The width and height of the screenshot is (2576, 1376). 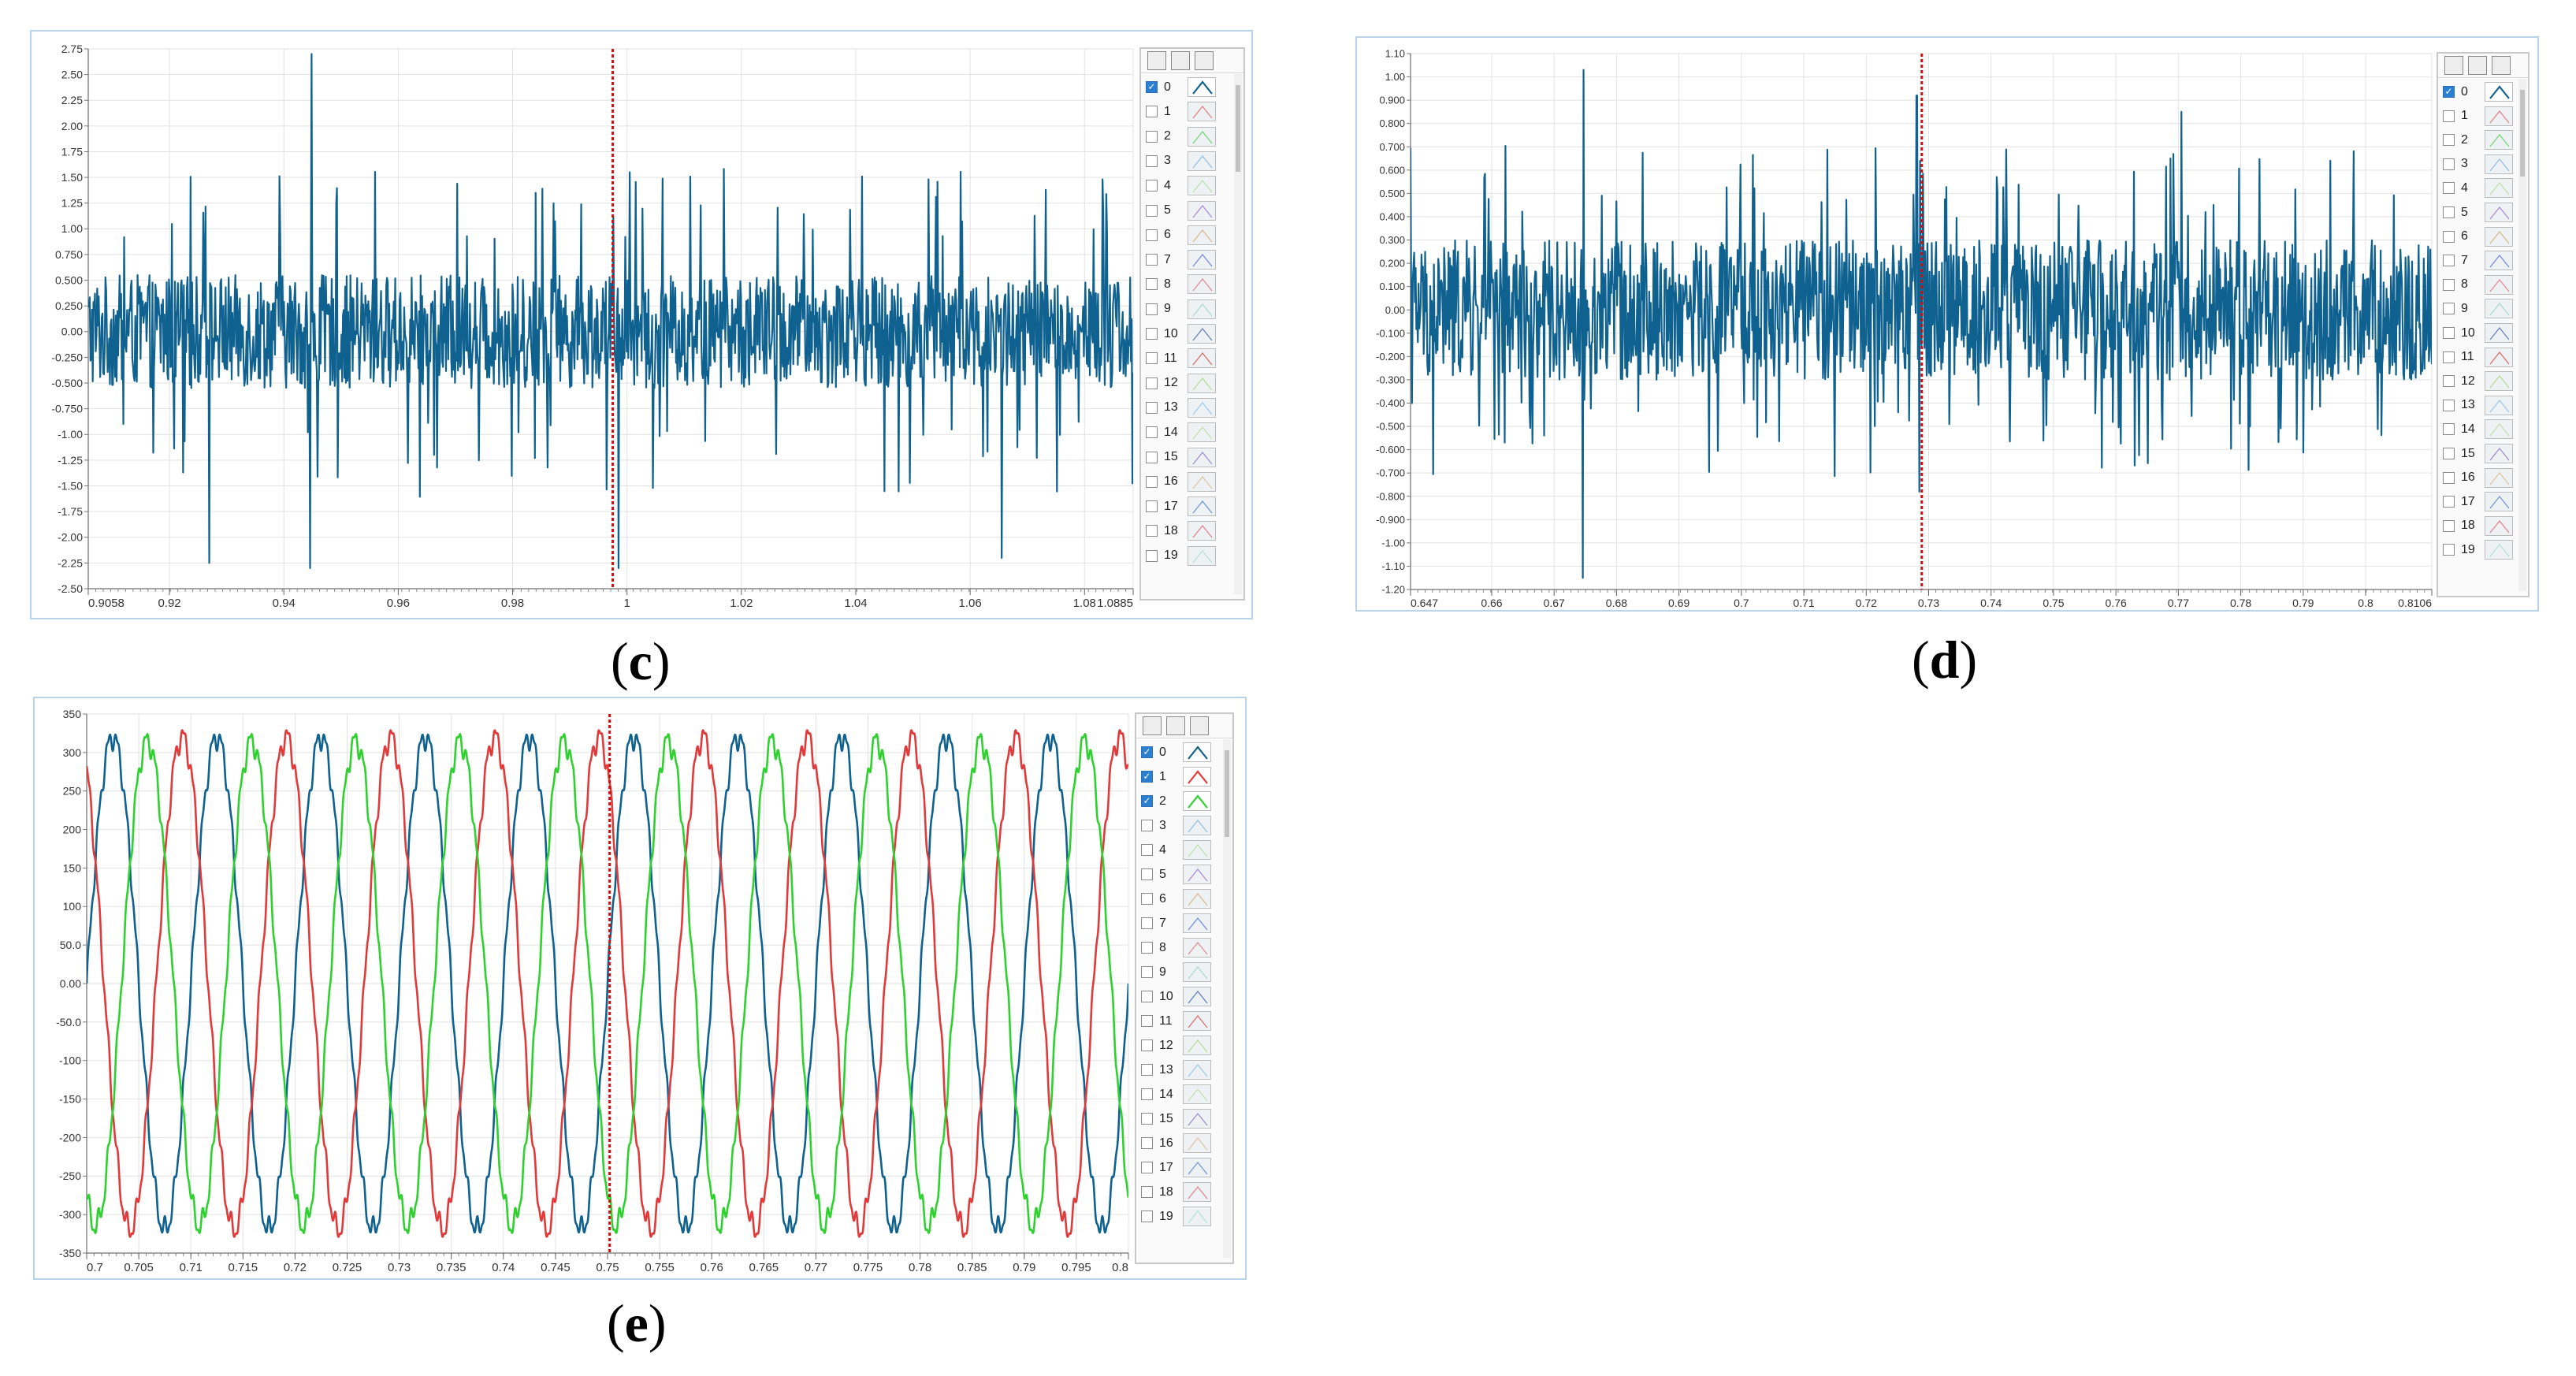 I want to click on legend-item: ✓ 2, so click(x=1176, y=801).